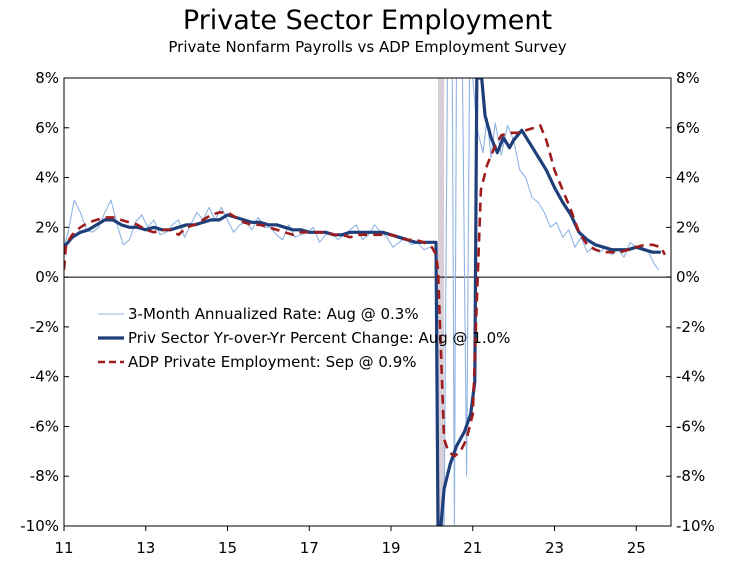 The width and height of the screenshot is (735, 564). What do you see at coordinates (309, 548) in the screenshot?
I see `x-tick-label: 17` at bounding box center [309, 548].